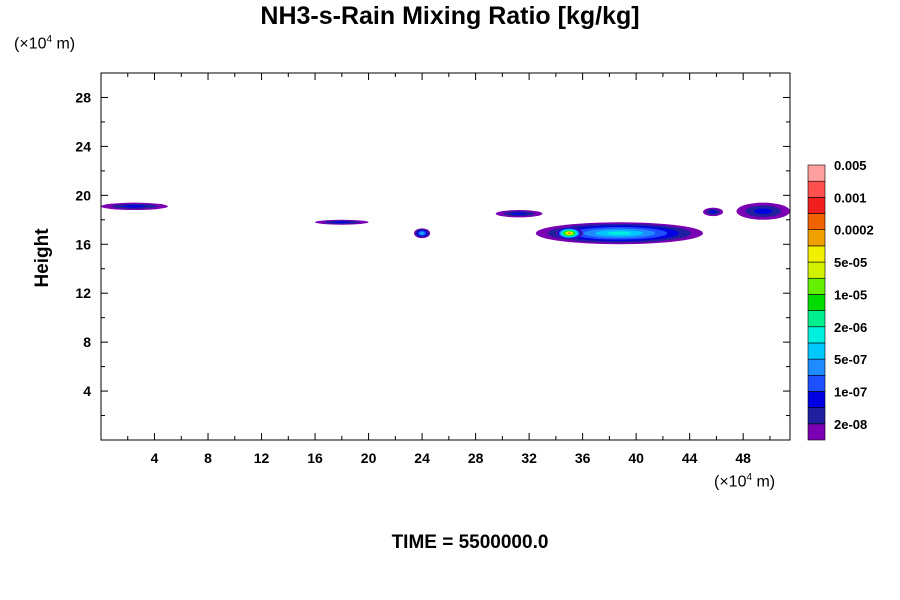 The height and width of the screenshot is (600, 900). Describe the element at coordinates (850, 327) in the screenshot. I see `colorbar-label: 2e-06` at that location.